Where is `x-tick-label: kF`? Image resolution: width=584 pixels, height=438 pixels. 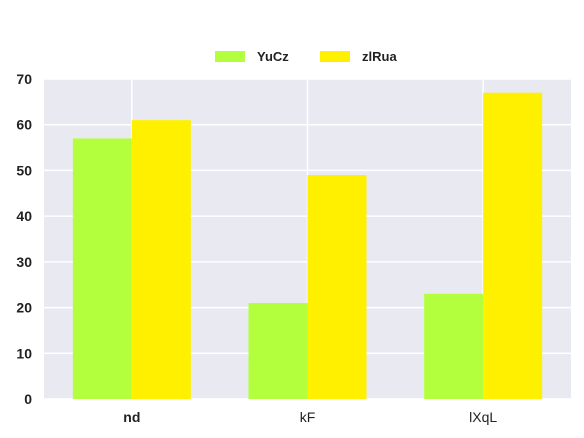
x-tick-label: kF is located at coordinates (308, 417).